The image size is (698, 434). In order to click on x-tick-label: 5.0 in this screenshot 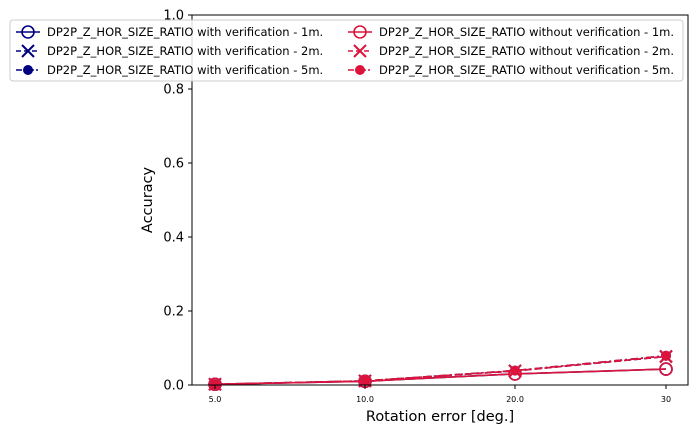, I will do `click(215, 399)`.